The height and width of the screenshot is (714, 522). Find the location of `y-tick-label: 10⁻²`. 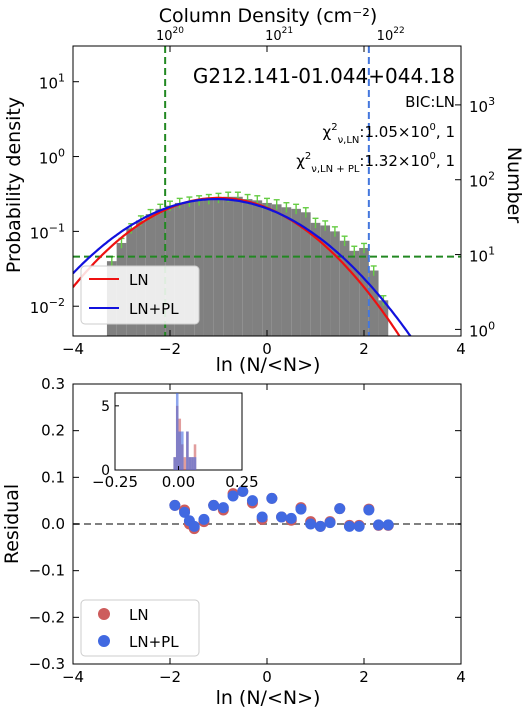

y-tick-label: 10⁻² is located at coordinates (47, 306).